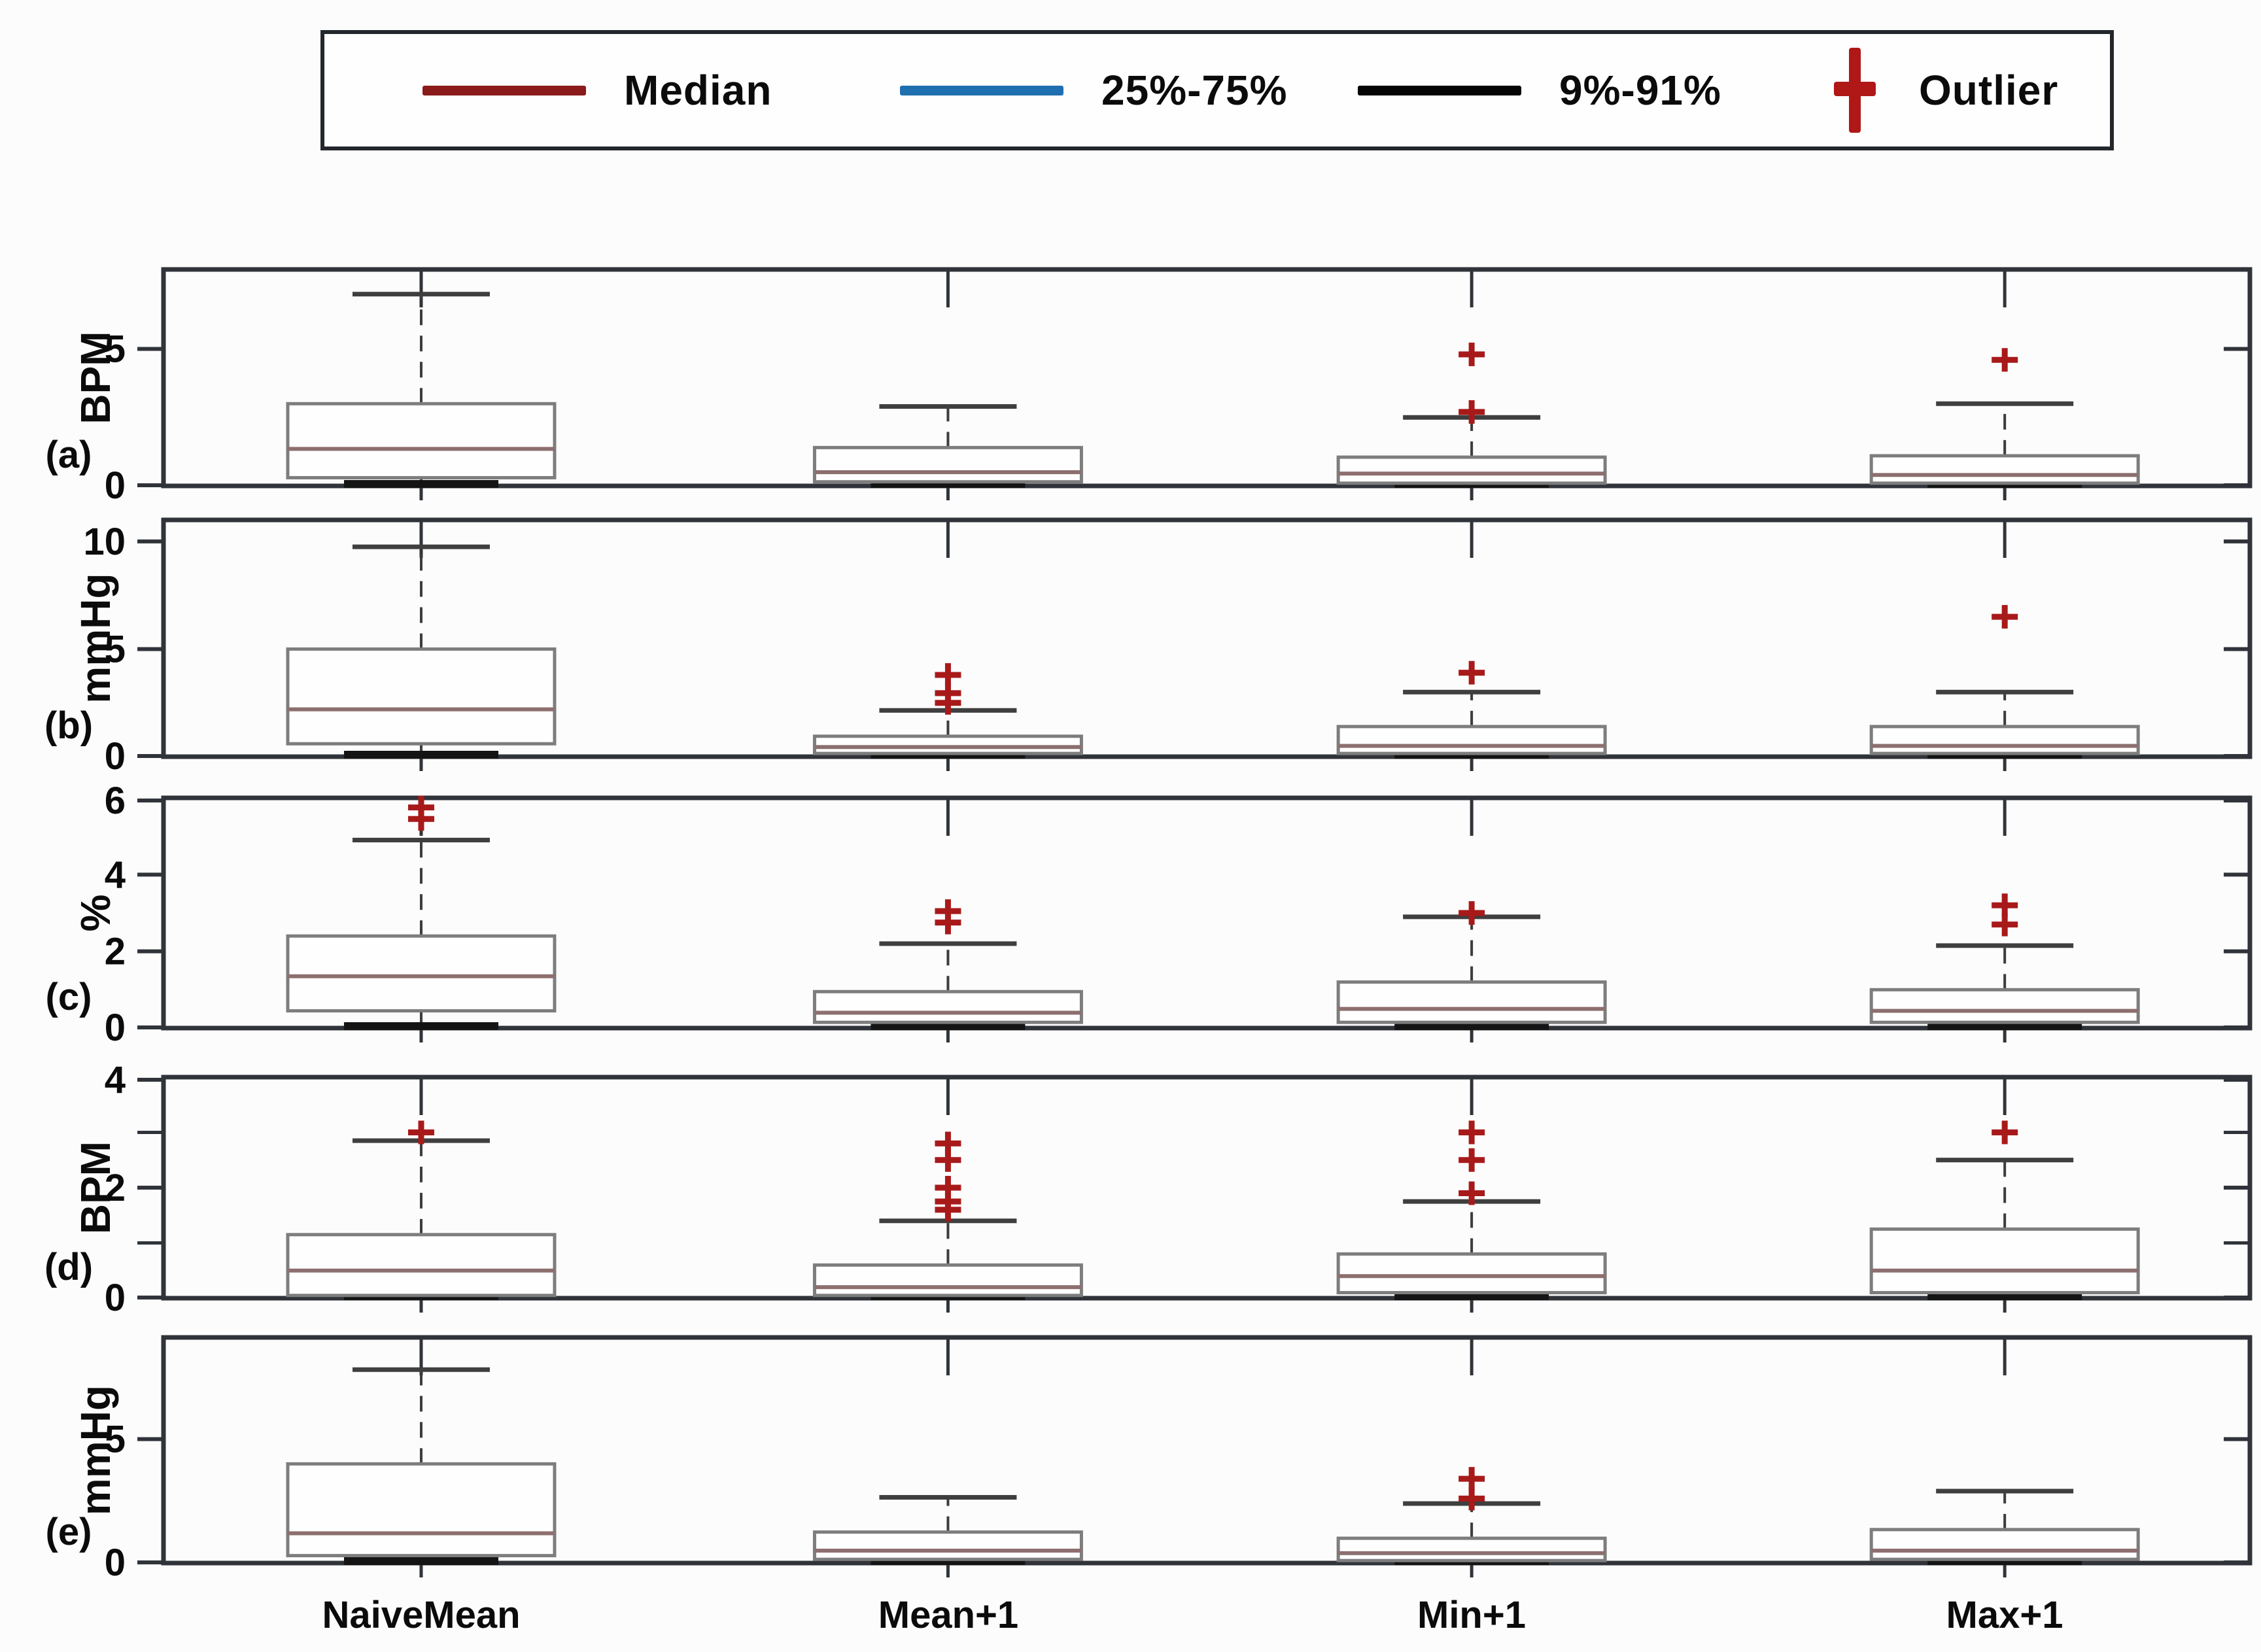 This screenshot has width=2261, height=1652. What do you see at coordinates (115, 1562) in the screenshot?
I see `subplot-e-ytick-label: 0` at bounding box center [115, 1562].